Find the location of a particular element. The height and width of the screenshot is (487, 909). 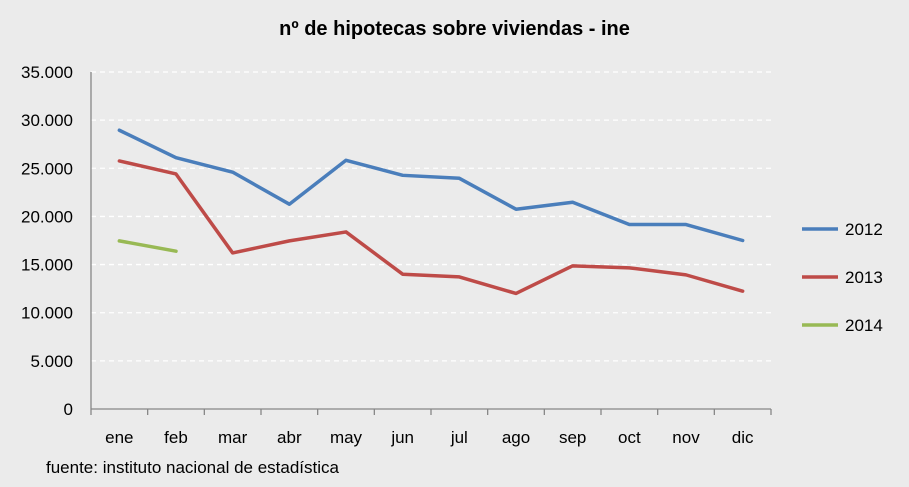

x-tick-label: ene is located at coordinates (119, 437).